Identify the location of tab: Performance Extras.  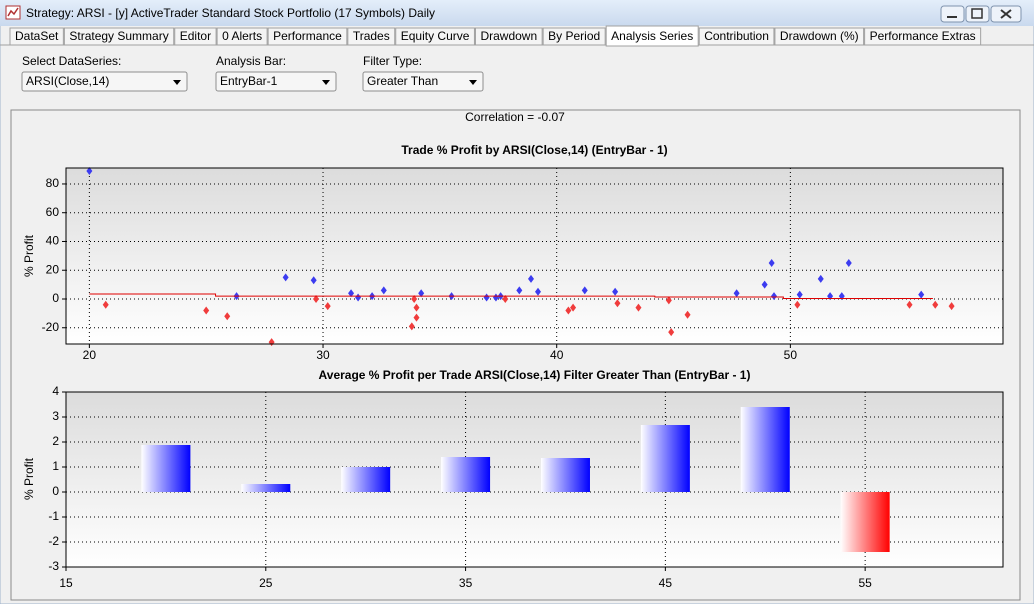
(923, 36).